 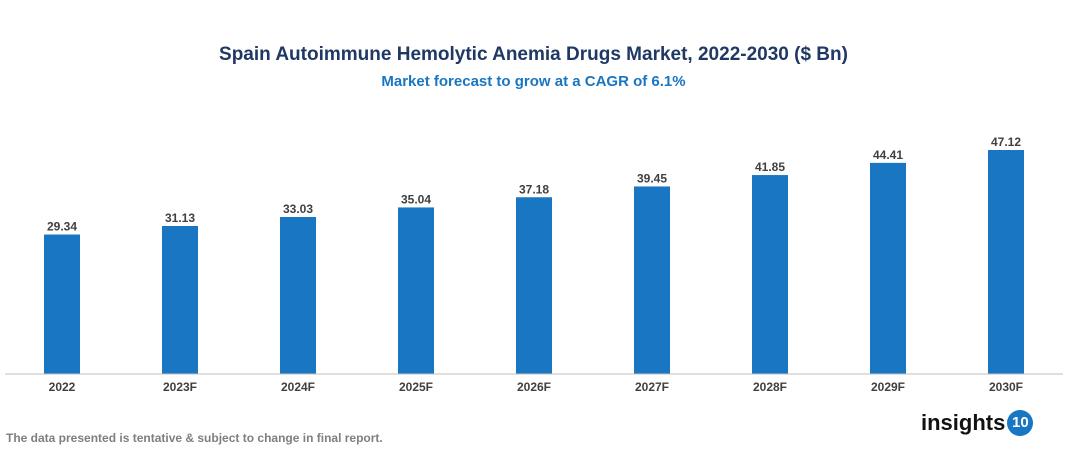 What do you see at coordinates (888, 268) in the screenshot?
I see `bar-2029F` at bounding box center [888, 268].